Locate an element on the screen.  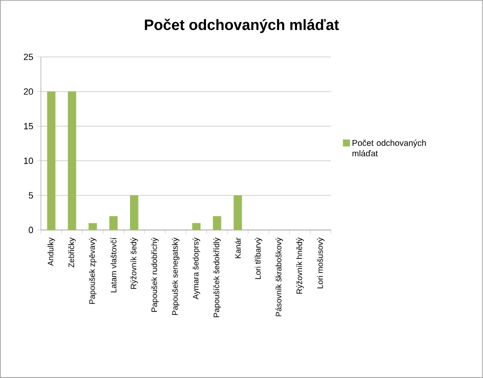
y-tick-label: 5 is located at coordinates (31, 195).